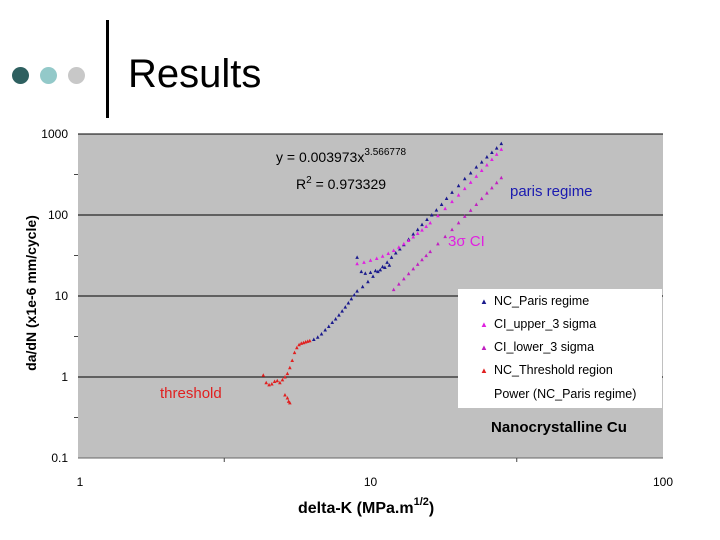  Describe the element at coordinates (542, 301) in the screenshot. I see `legend-item-paris: NC_Paris regime` at that location.